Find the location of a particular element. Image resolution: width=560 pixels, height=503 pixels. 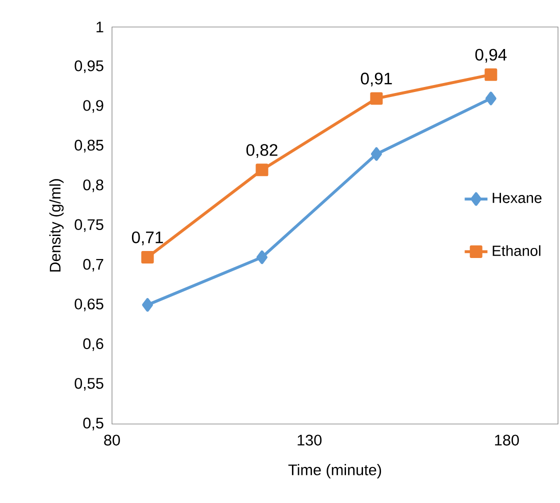

legend-label: Hexane is located at coordinates (517, 198).